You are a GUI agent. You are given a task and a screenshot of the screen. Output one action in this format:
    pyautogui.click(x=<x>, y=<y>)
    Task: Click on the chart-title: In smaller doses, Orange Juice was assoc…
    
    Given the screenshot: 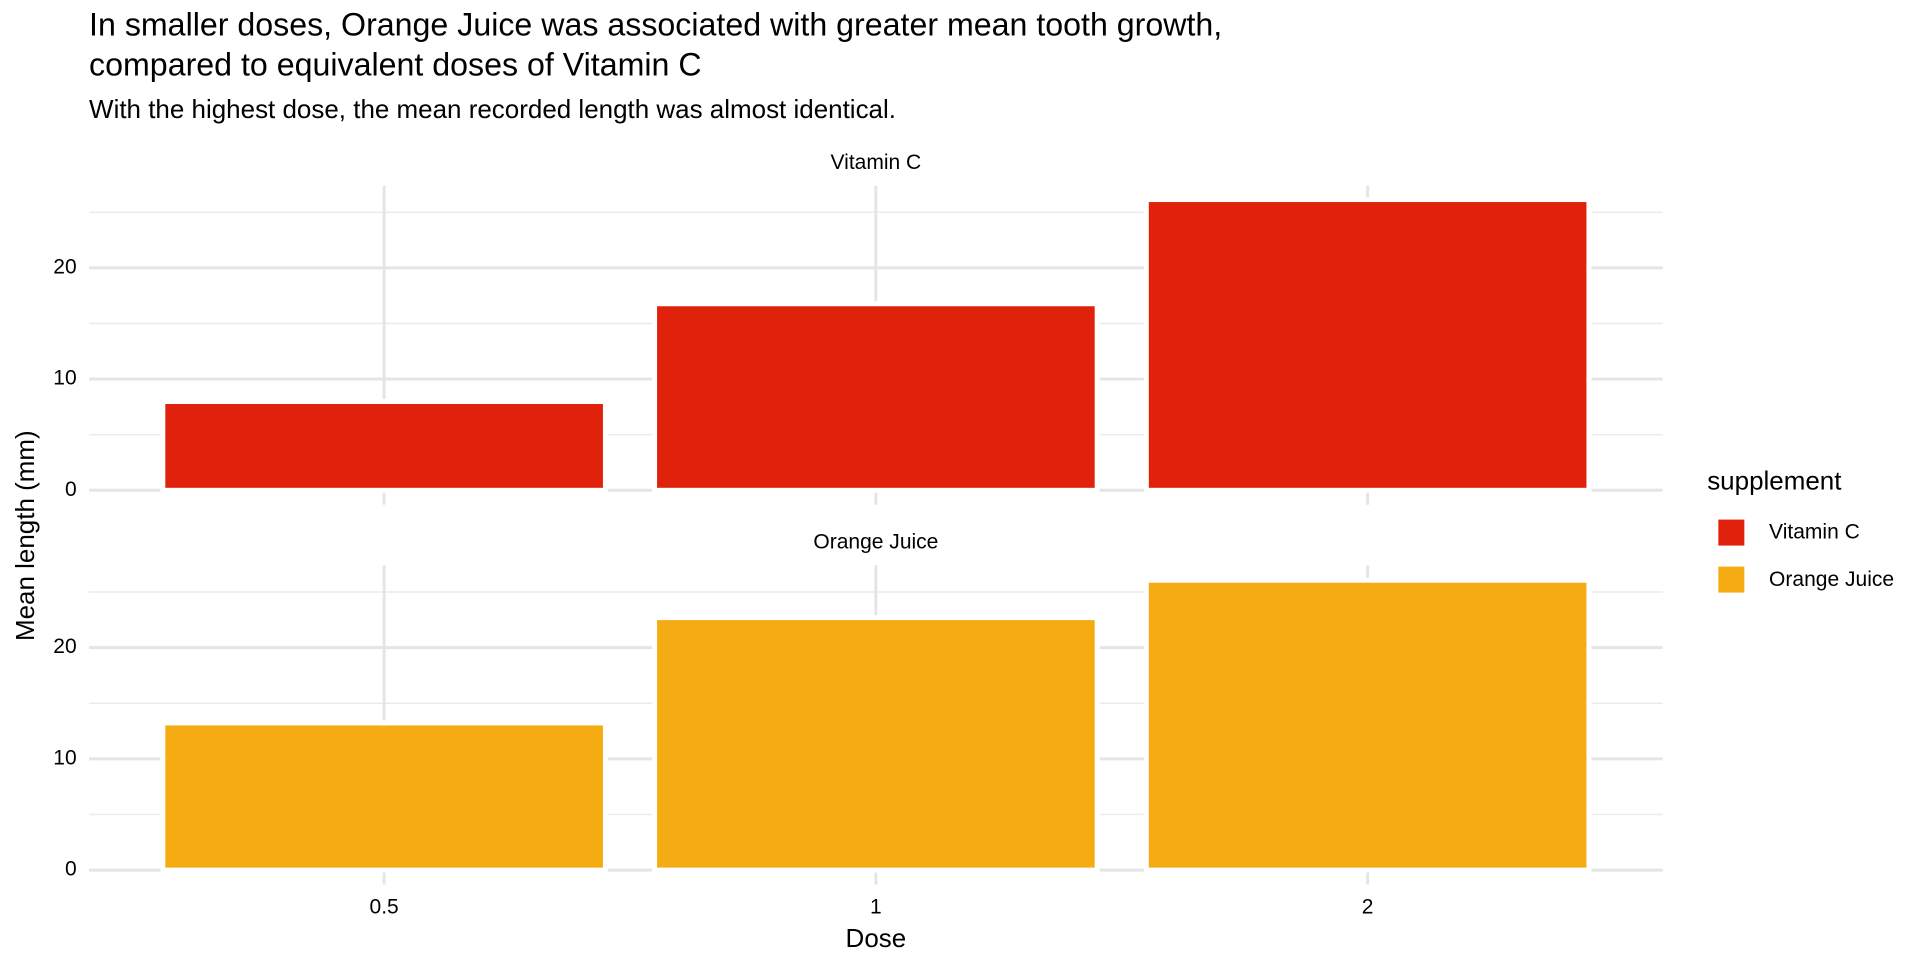 What is the action you would take?
    pyautogui.click(x=655, y=25)
    